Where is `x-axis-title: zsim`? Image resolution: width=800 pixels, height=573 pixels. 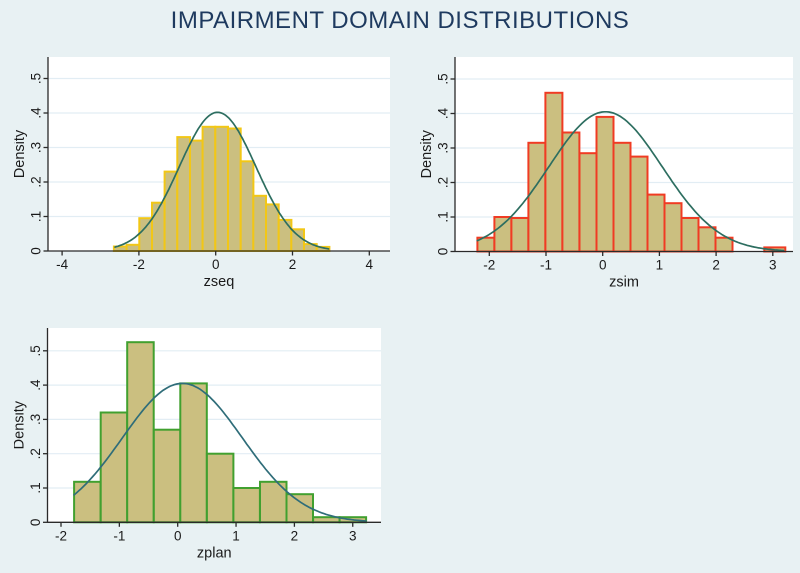
x-axis-title: zsim is located at coordinates (624, 283).